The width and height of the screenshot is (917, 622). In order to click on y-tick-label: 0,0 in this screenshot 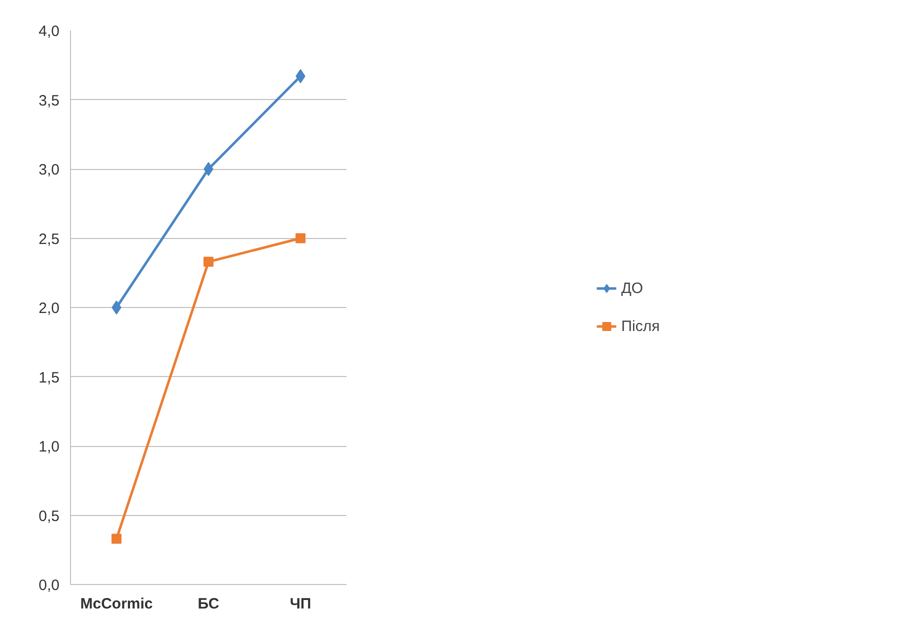, I will do `click(49, 585)`.